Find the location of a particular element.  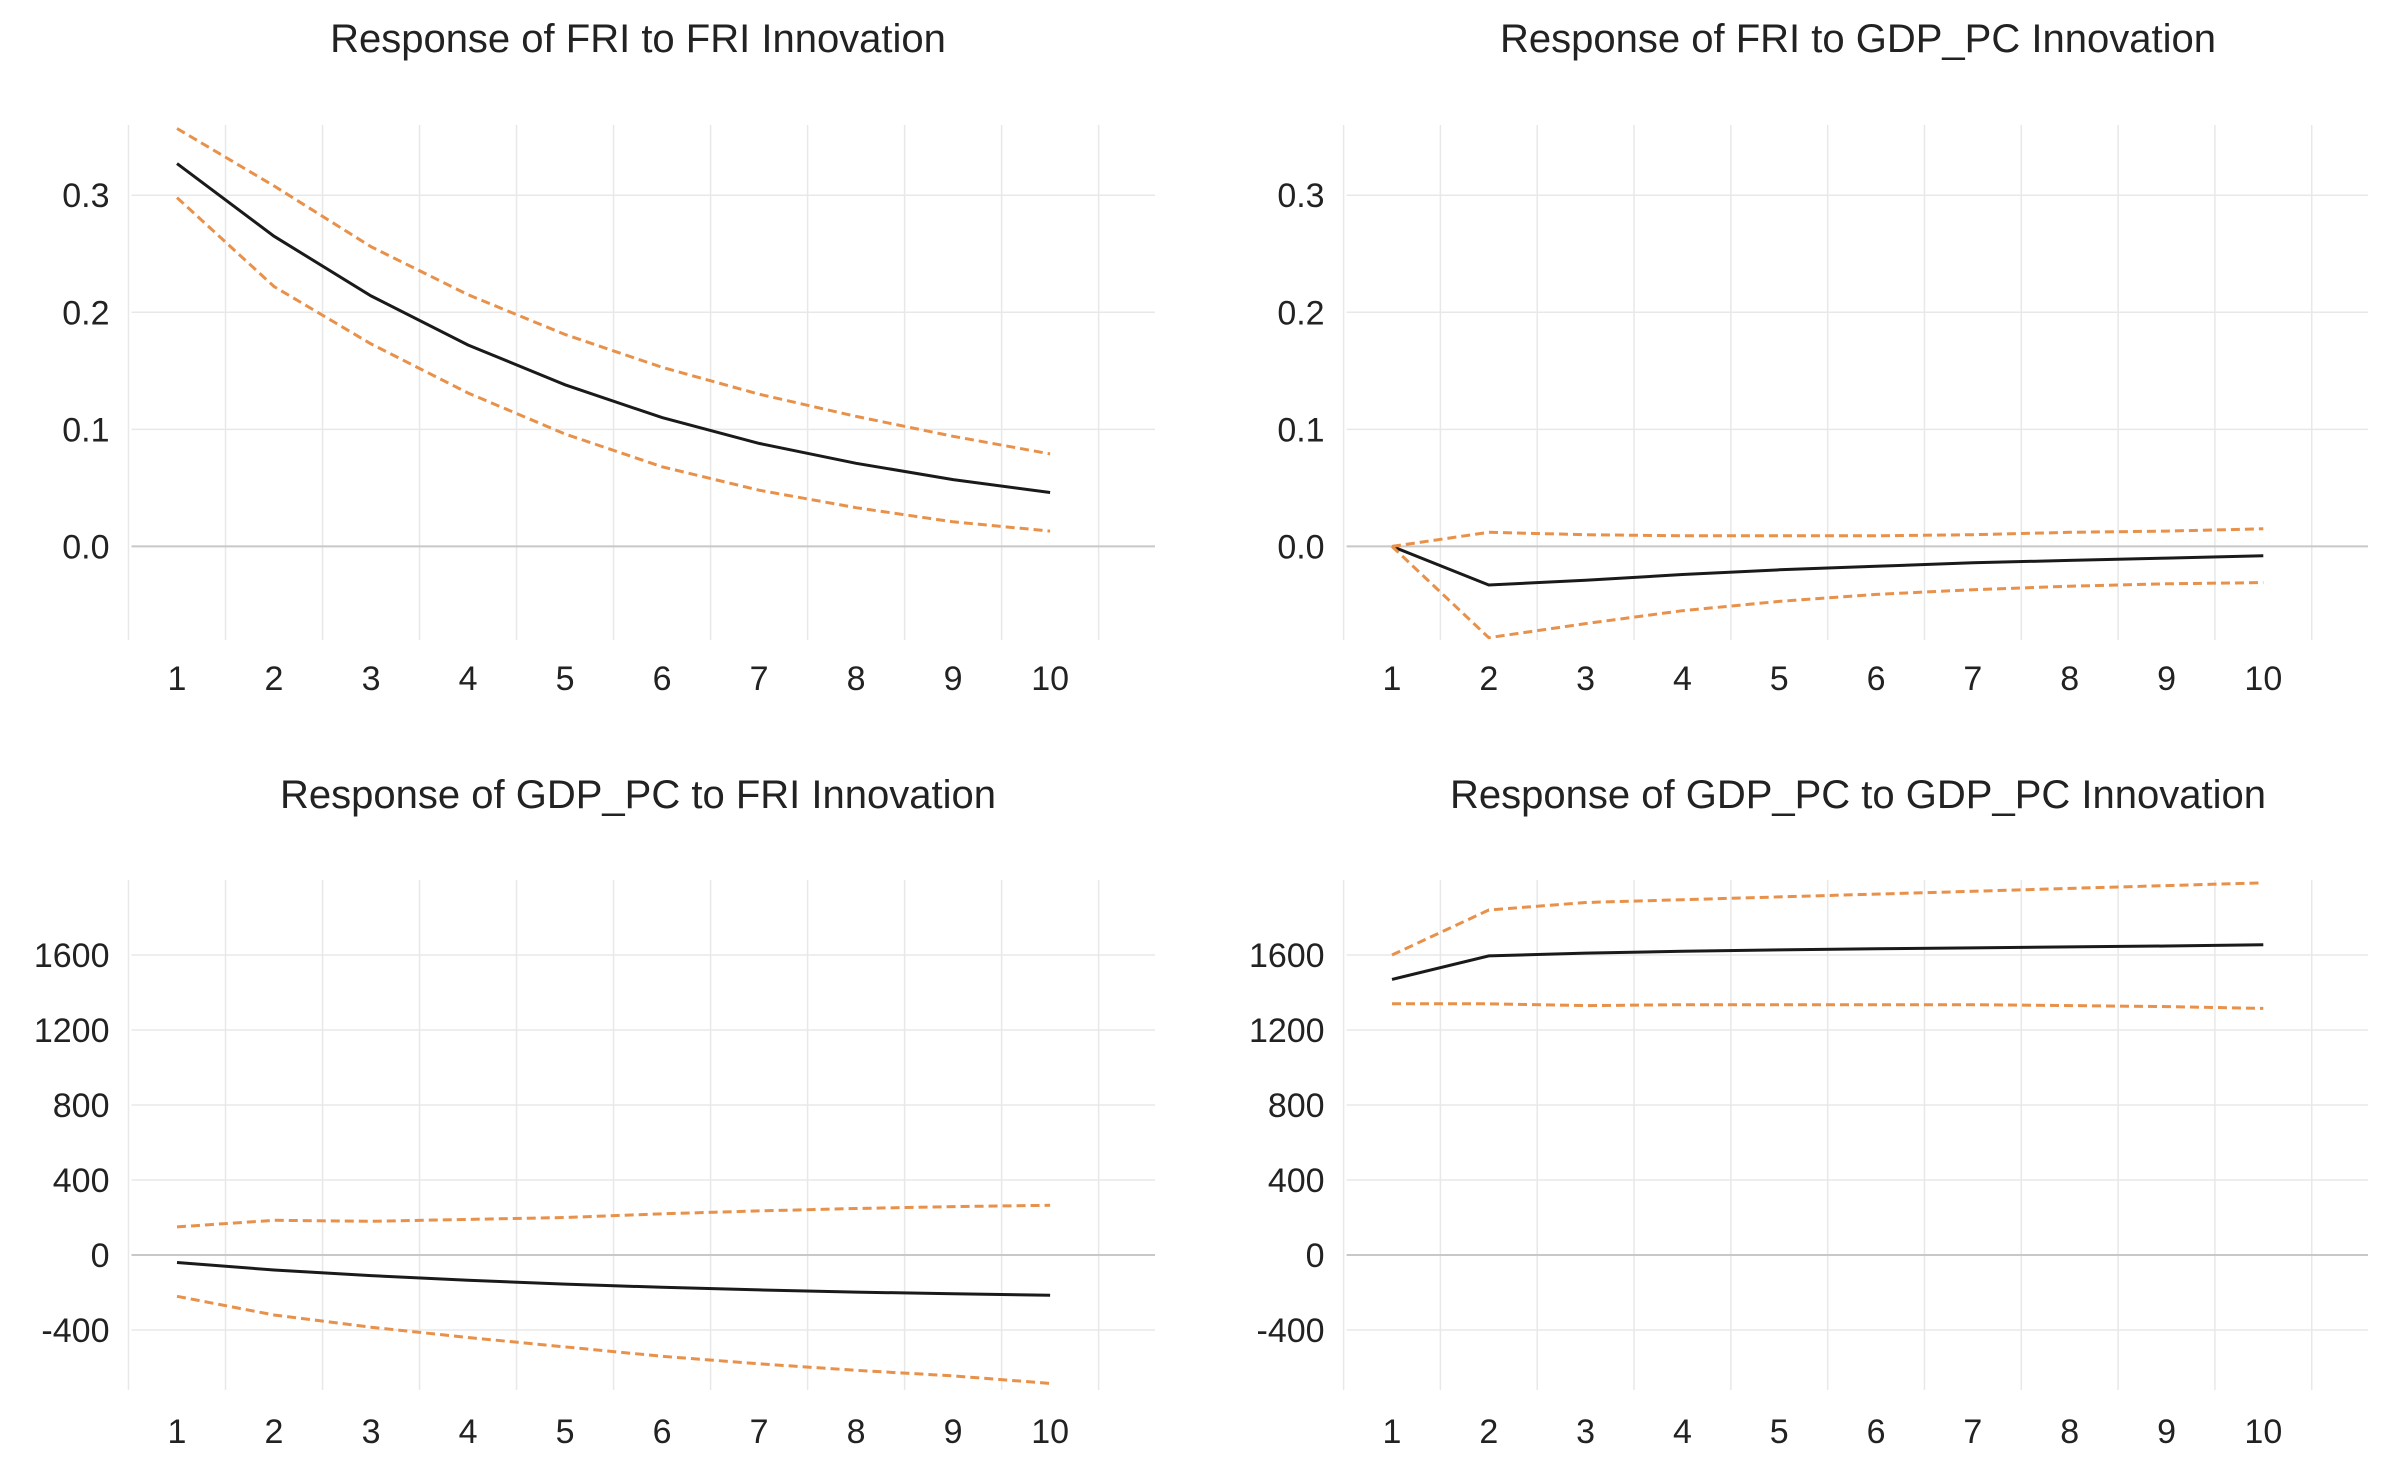

chart-title: Response of GDP_PC to GDP_PC Innovation is located at coordinates (1858, 795).